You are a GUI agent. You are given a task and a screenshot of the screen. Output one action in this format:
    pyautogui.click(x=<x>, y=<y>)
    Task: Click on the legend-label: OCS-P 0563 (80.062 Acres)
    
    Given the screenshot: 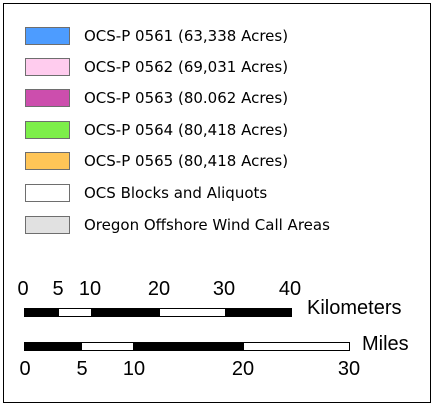 What is the action you would take?
    pyautogui.click(x=186, y=98)
    